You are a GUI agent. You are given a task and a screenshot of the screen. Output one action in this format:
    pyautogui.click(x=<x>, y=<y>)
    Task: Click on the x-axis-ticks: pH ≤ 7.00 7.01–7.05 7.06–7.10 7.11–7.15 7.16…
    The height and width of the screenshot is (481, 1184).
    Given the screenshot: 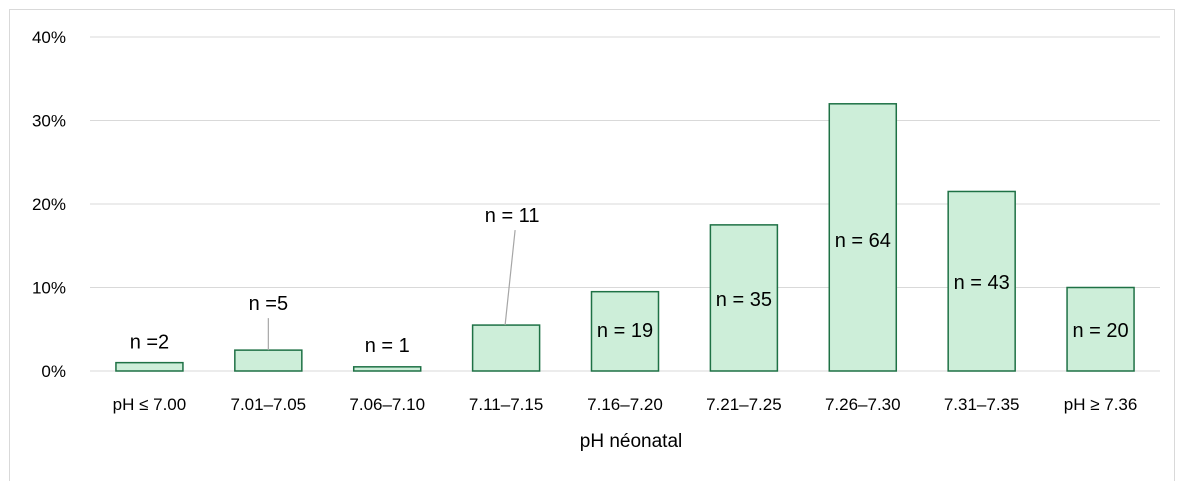 What is the action you would take?
    pyautogui.click(x=625, y=404)
    